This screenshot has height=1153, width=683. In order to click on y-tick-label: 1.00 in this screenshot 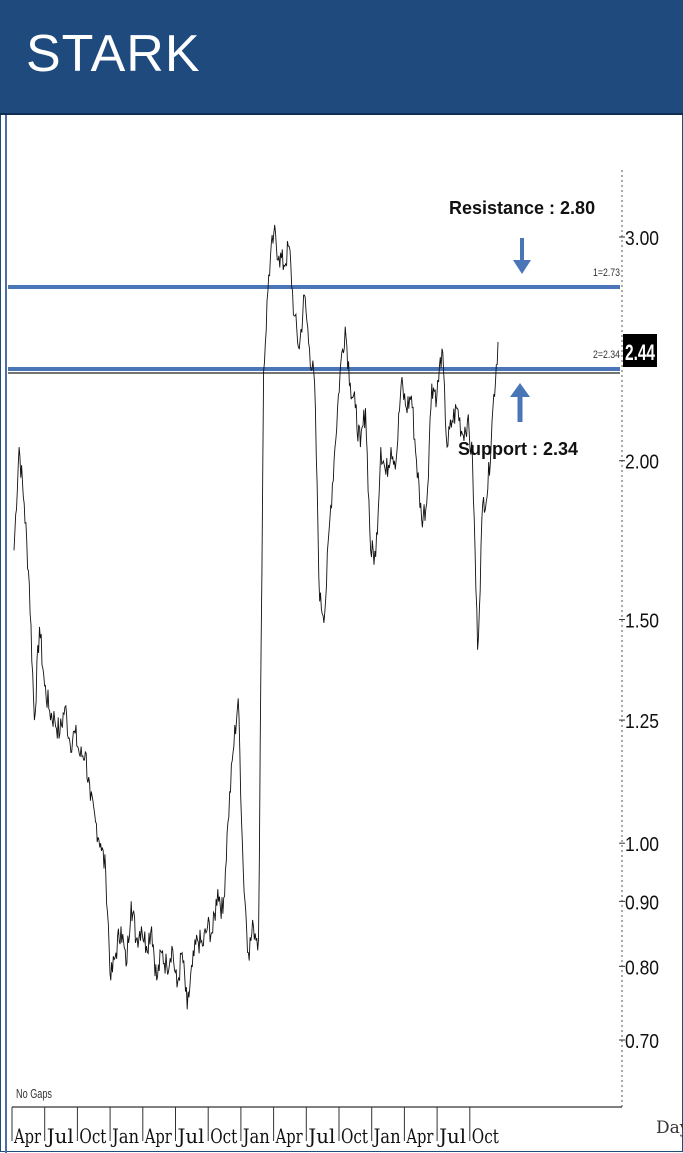, I will do `click(642, 845)`.